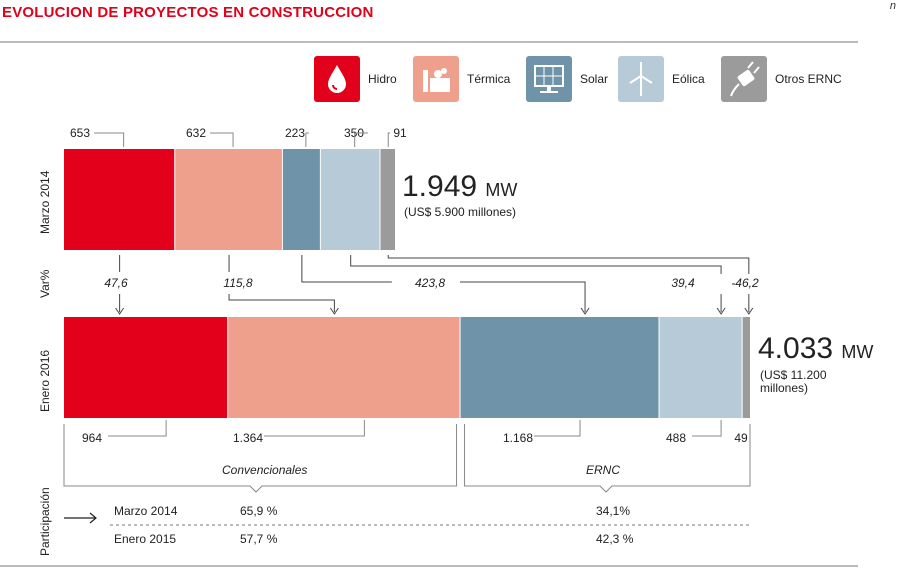 Image resolution: width=900 pixels, height=583 pixels. What do you see at coordinates (337, 79) in the screenshot?
I see `water-drop-icon` at bounding box center [337, 79].